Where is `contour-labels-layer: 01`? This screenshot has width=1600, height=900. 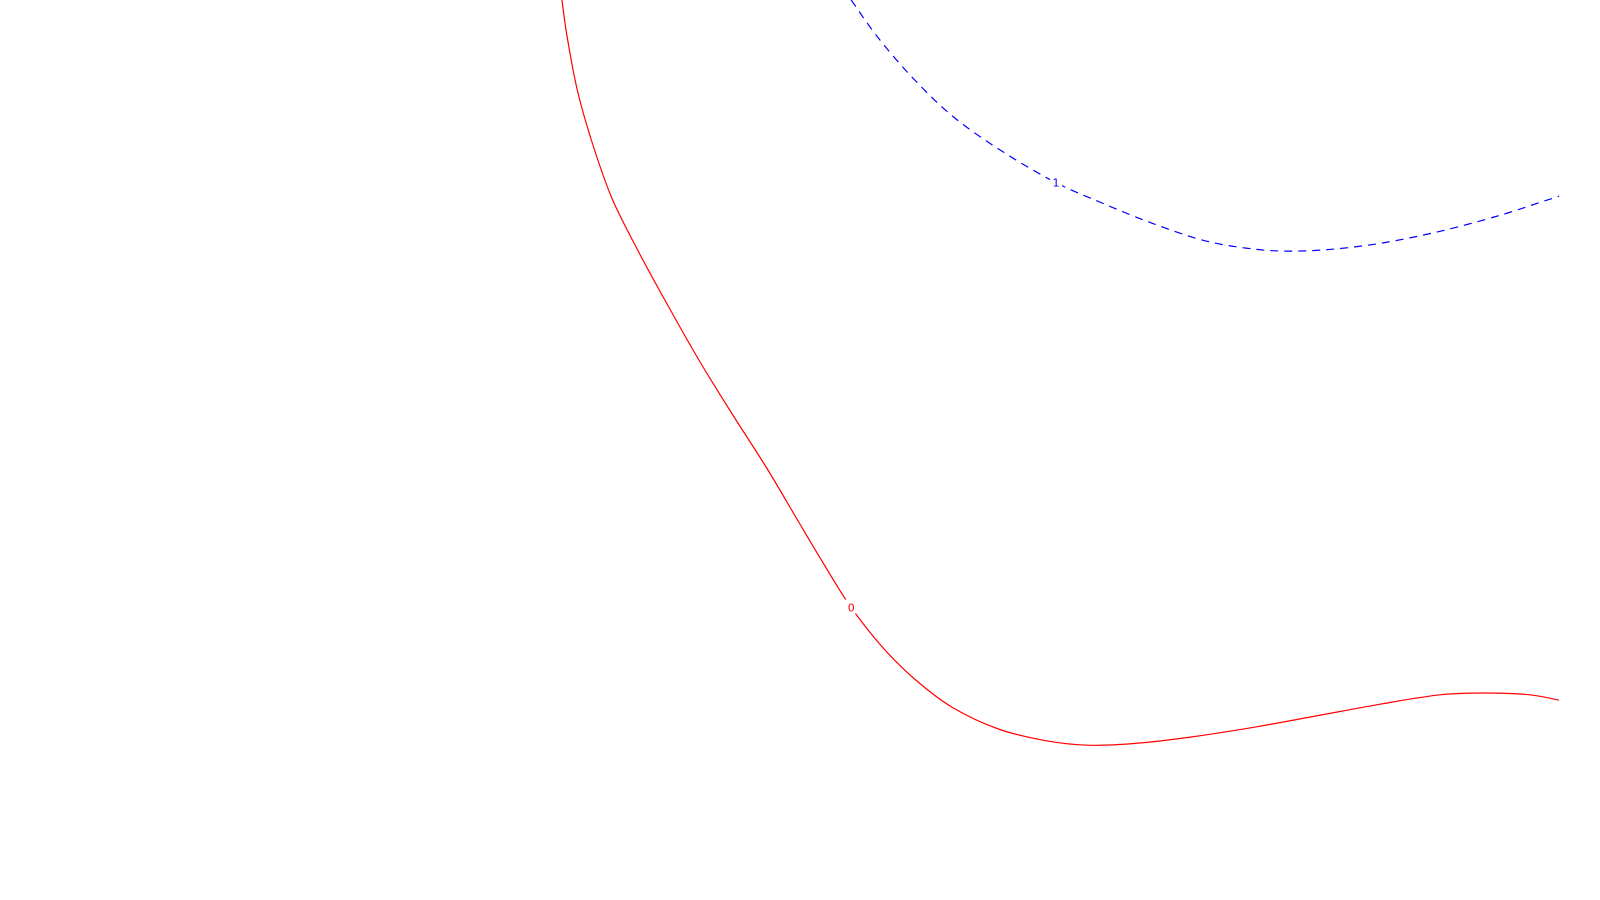
contour-labels-layer: 01 is located at coordinates (953, 394).